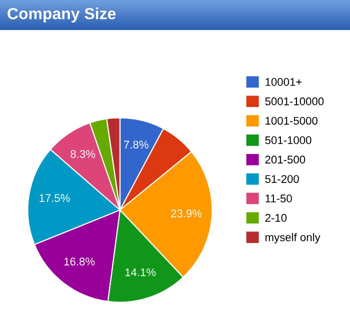  What do you see at coordinates (140, 272) in the screenshot?
I see `data-label: 14.1%` at bounding box center [140, 272].